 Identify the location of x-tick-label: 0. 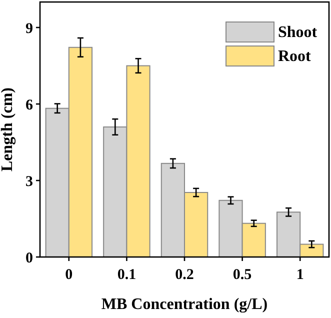
(69, 275).